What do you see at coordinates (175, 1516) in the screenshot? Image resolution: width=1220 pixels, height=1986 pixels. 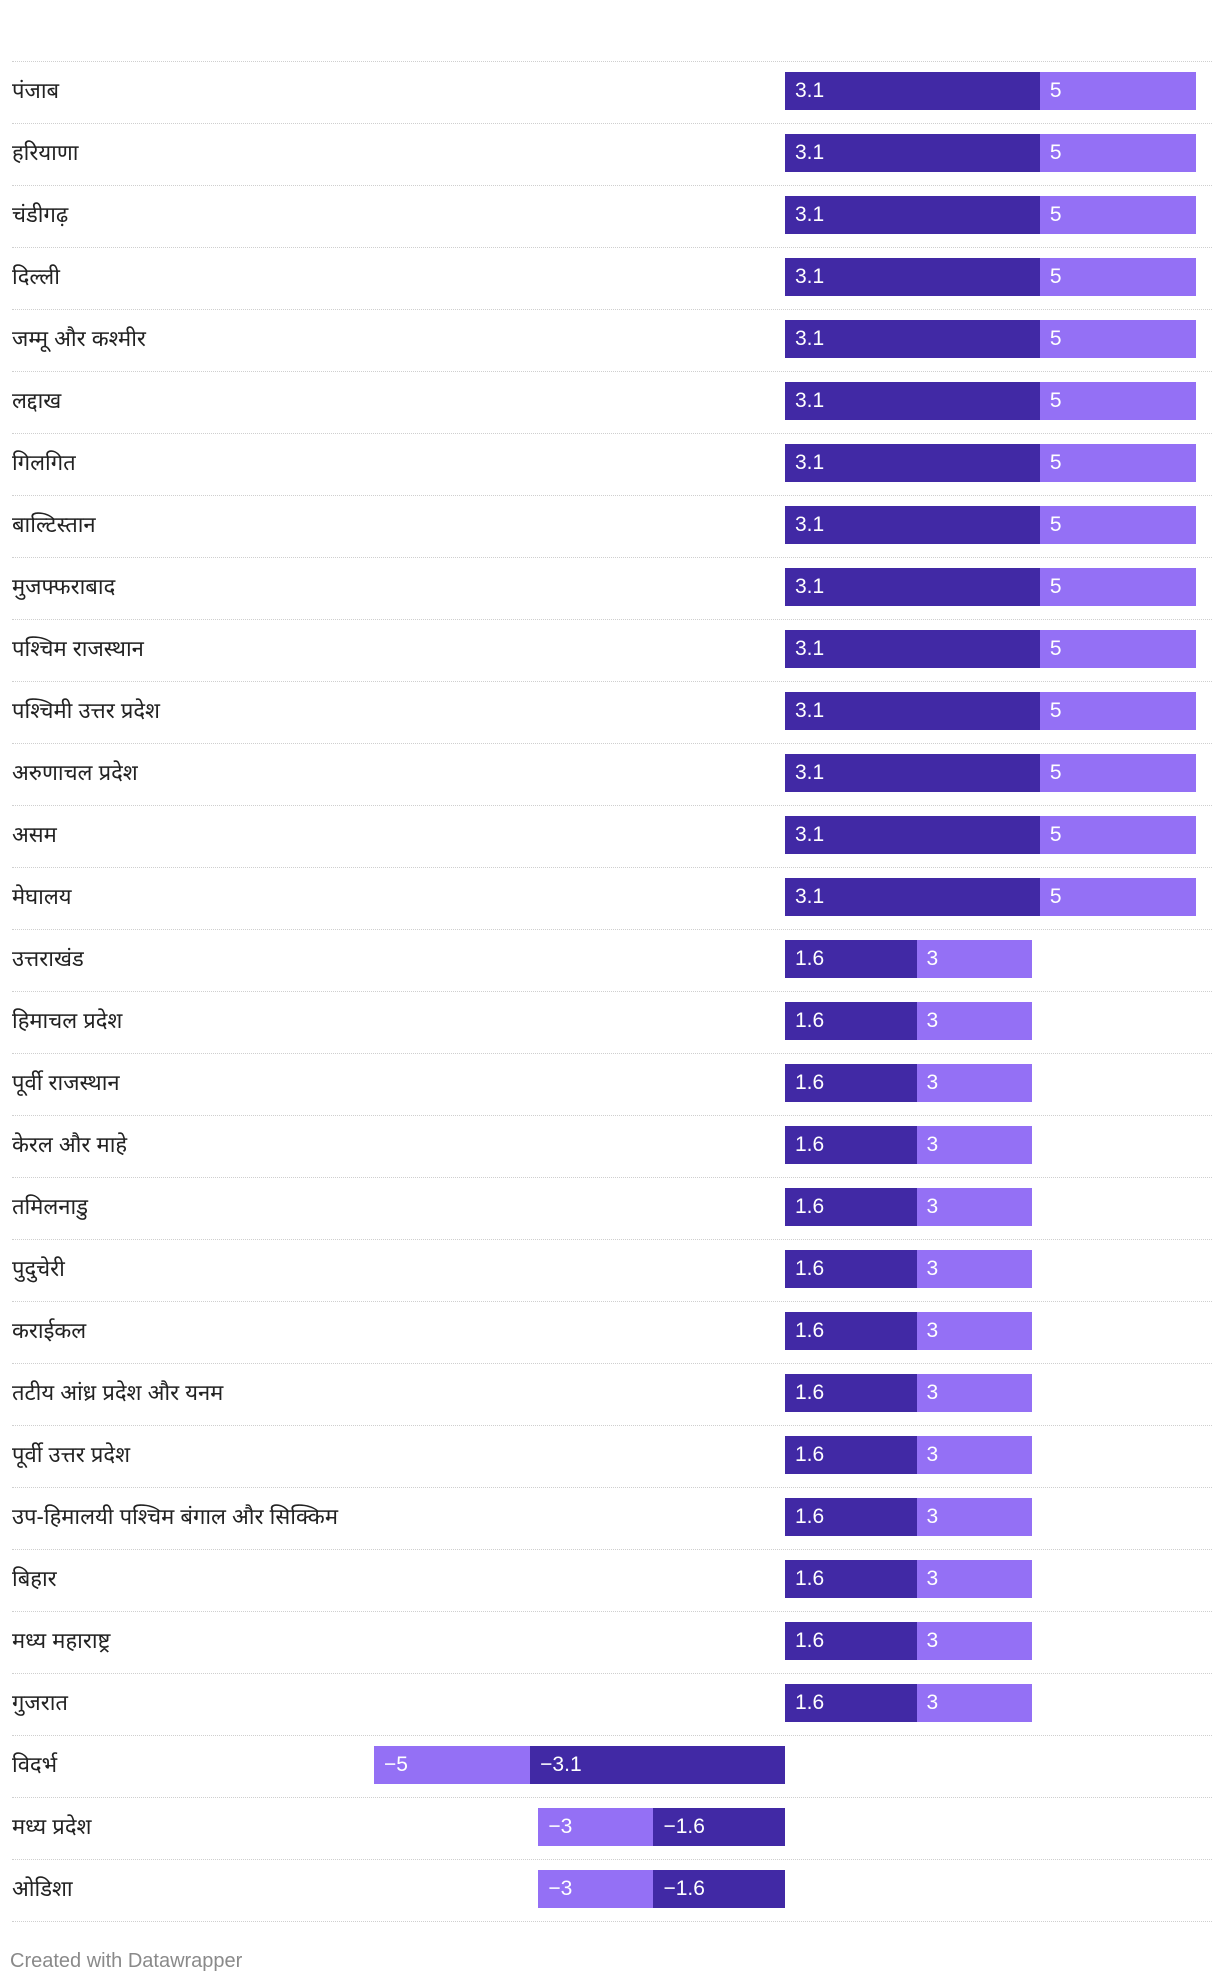 I see `category-label: उप-हिमालयी पश्चिम बंगाल और सिक्किम` at bounding box center [175, 1516].